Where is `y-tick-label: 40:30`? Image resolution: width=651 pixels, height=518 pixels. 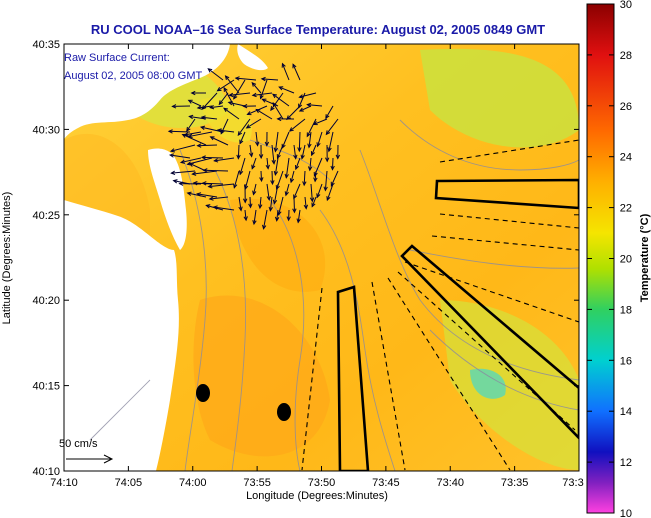 y-tick-label: 40:30 is located at coordinates (46, 130).